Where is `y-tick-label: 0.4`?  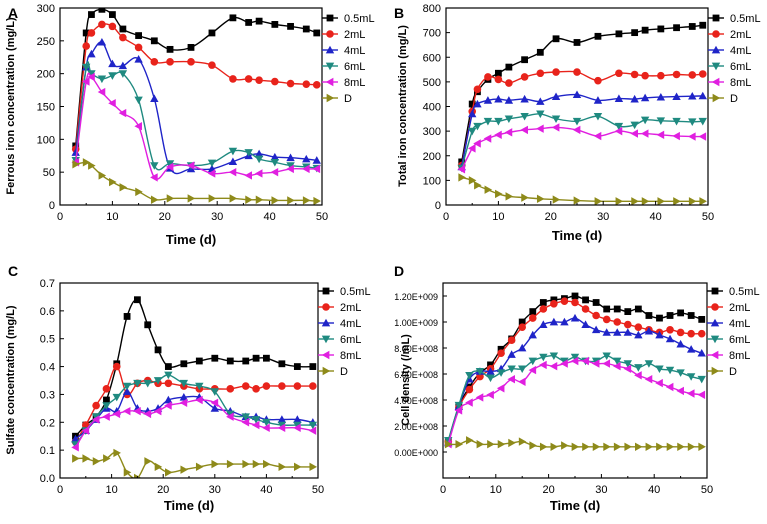 y-tick-label: 0.4 is located at coordinates (47, 368).